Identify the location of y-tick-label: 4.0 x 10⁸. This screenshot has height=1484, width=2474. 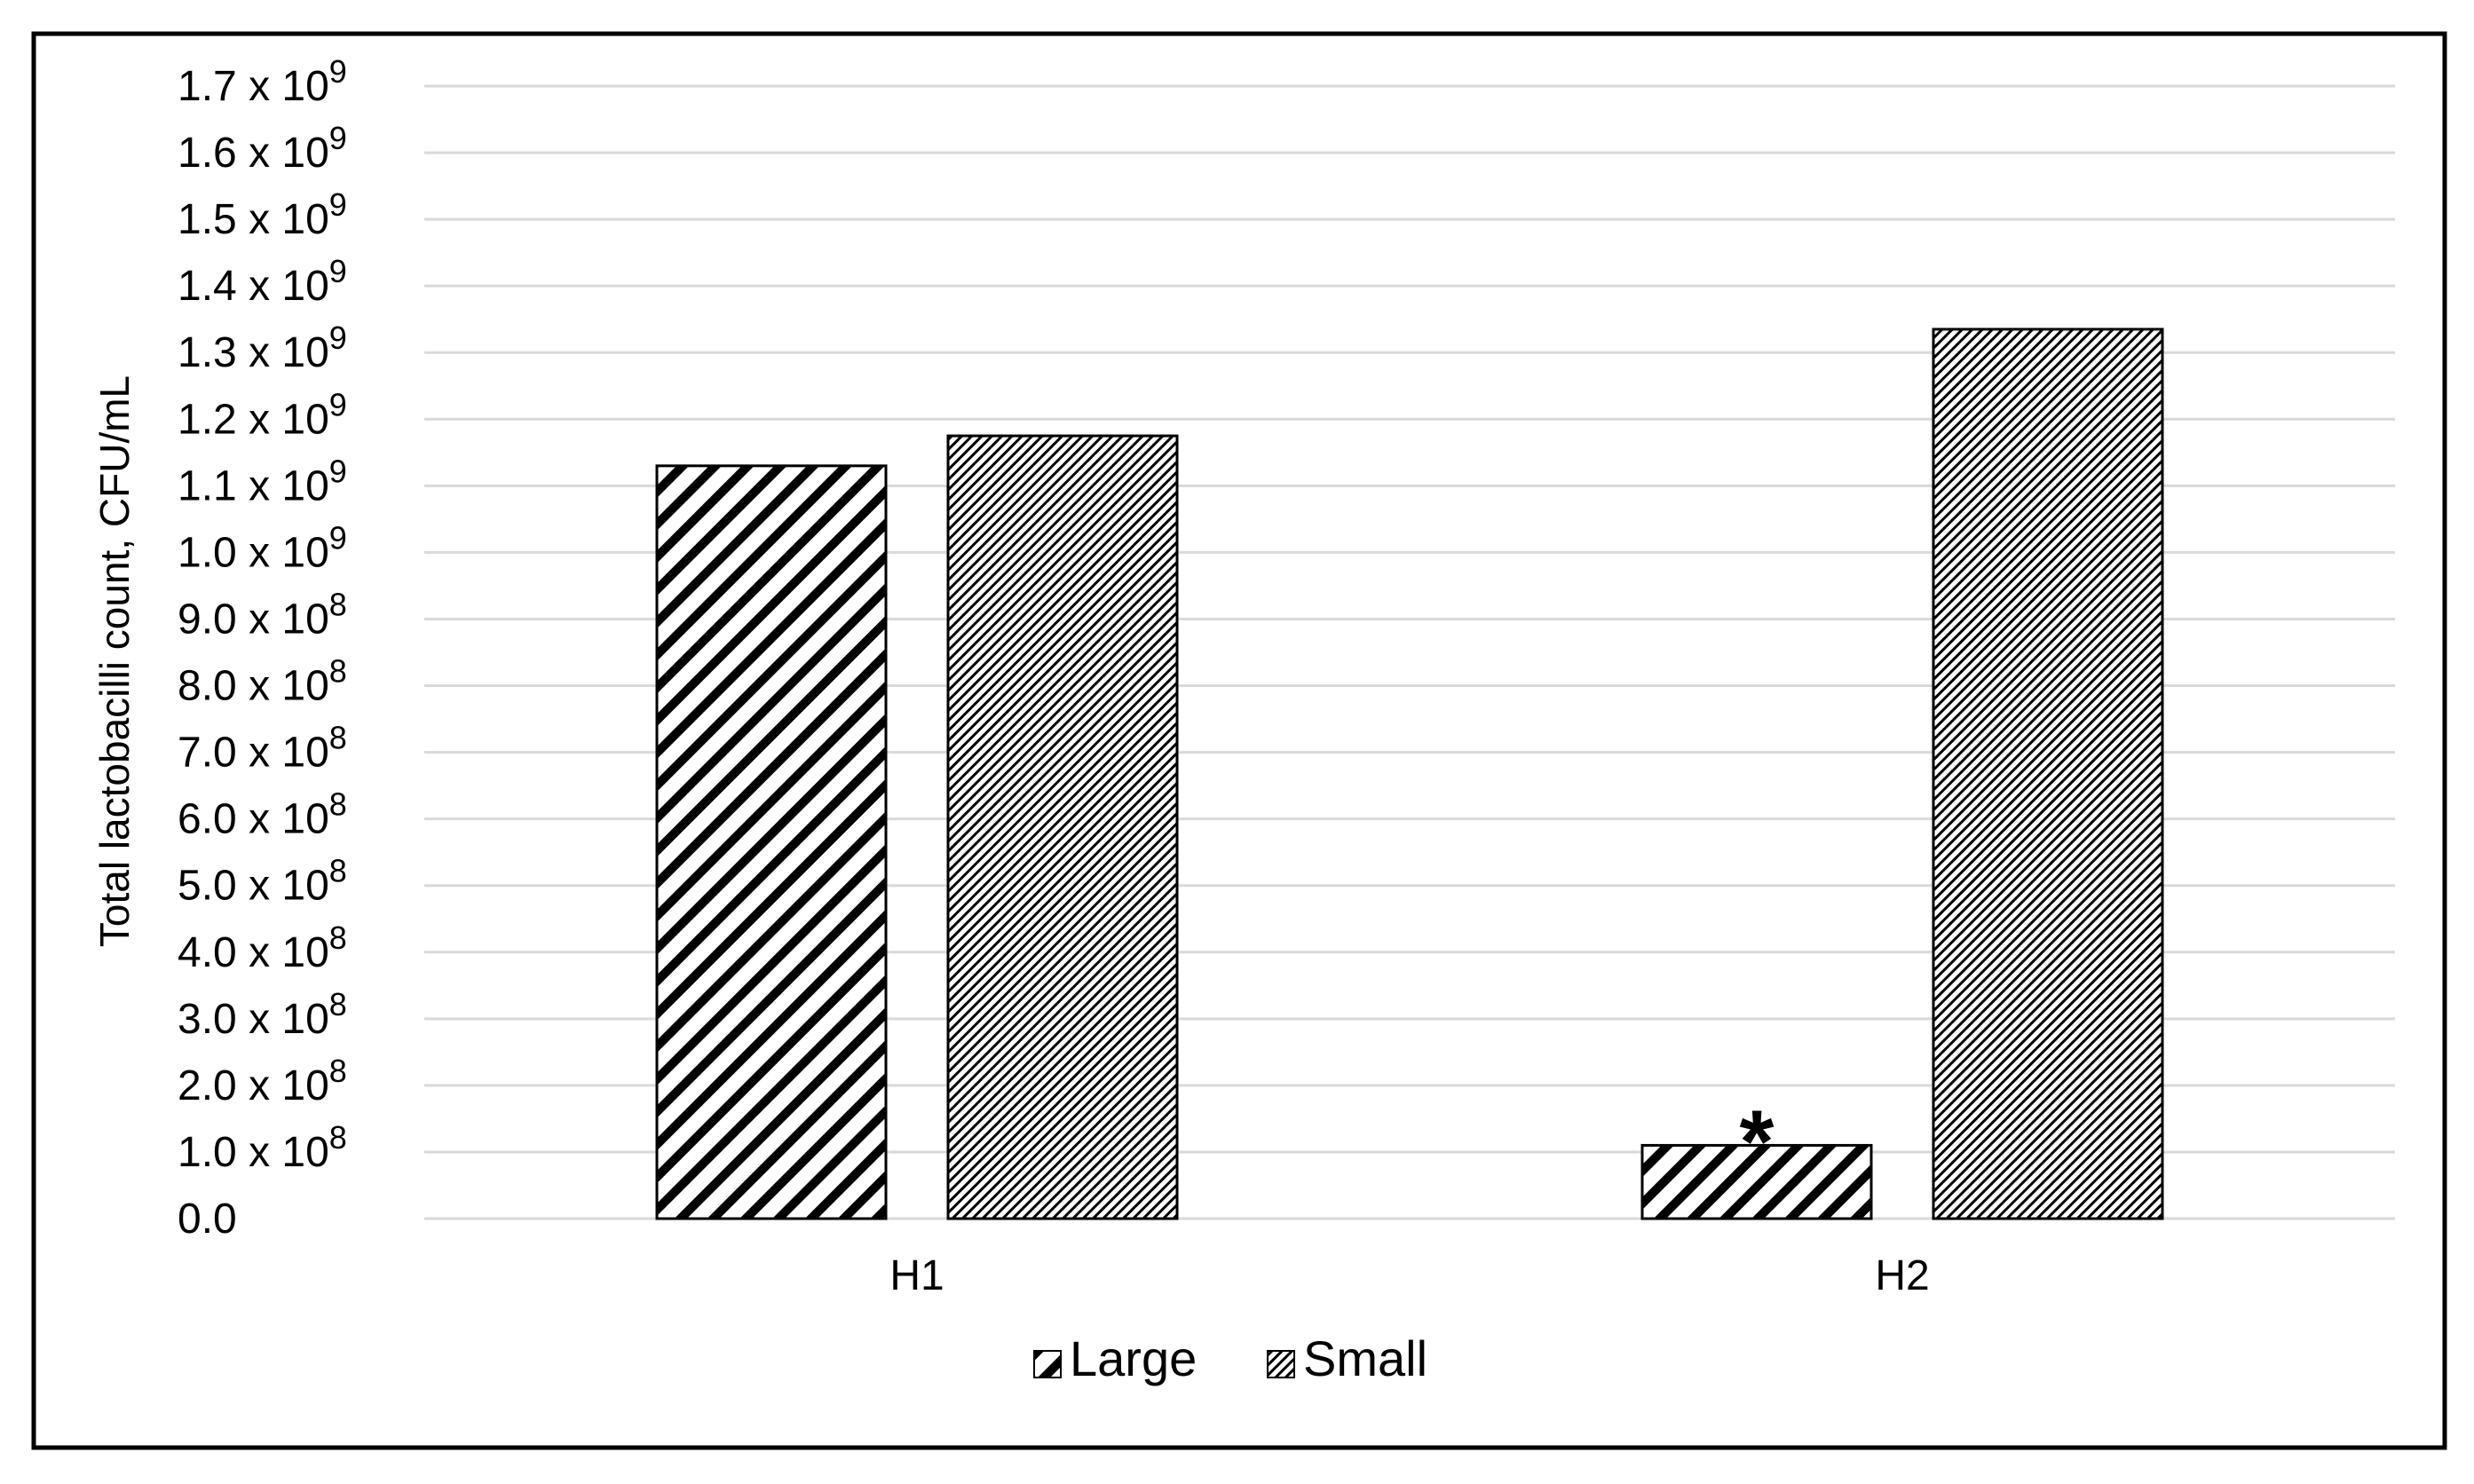
(262, 948).